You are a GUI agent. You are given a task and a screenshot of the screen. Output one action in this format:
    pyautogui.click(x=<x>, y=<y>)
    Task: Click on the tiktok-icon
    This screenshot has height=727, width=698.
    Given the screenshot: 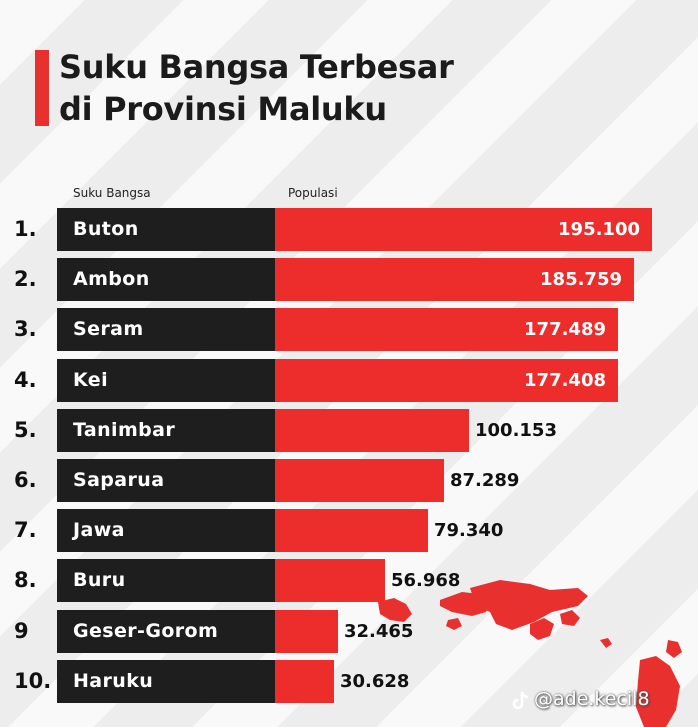 What is the action you would take?
    pyautogui.click(x=520, y=700)
    